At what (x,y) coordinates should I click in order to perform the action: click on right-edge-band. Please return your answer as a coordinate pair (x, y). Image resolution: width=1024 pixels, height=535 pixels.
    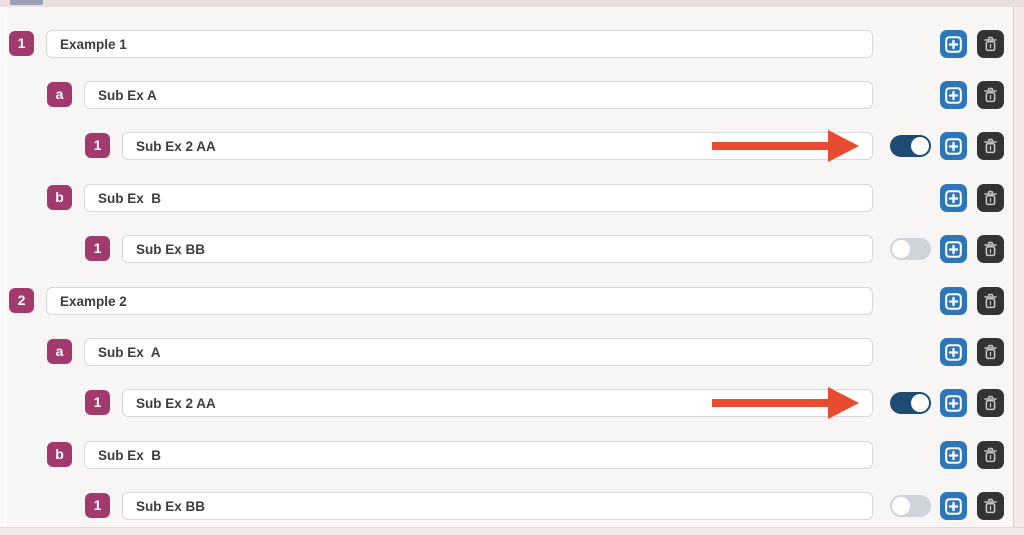
    Looking at the image, I should click on (1018, 267).